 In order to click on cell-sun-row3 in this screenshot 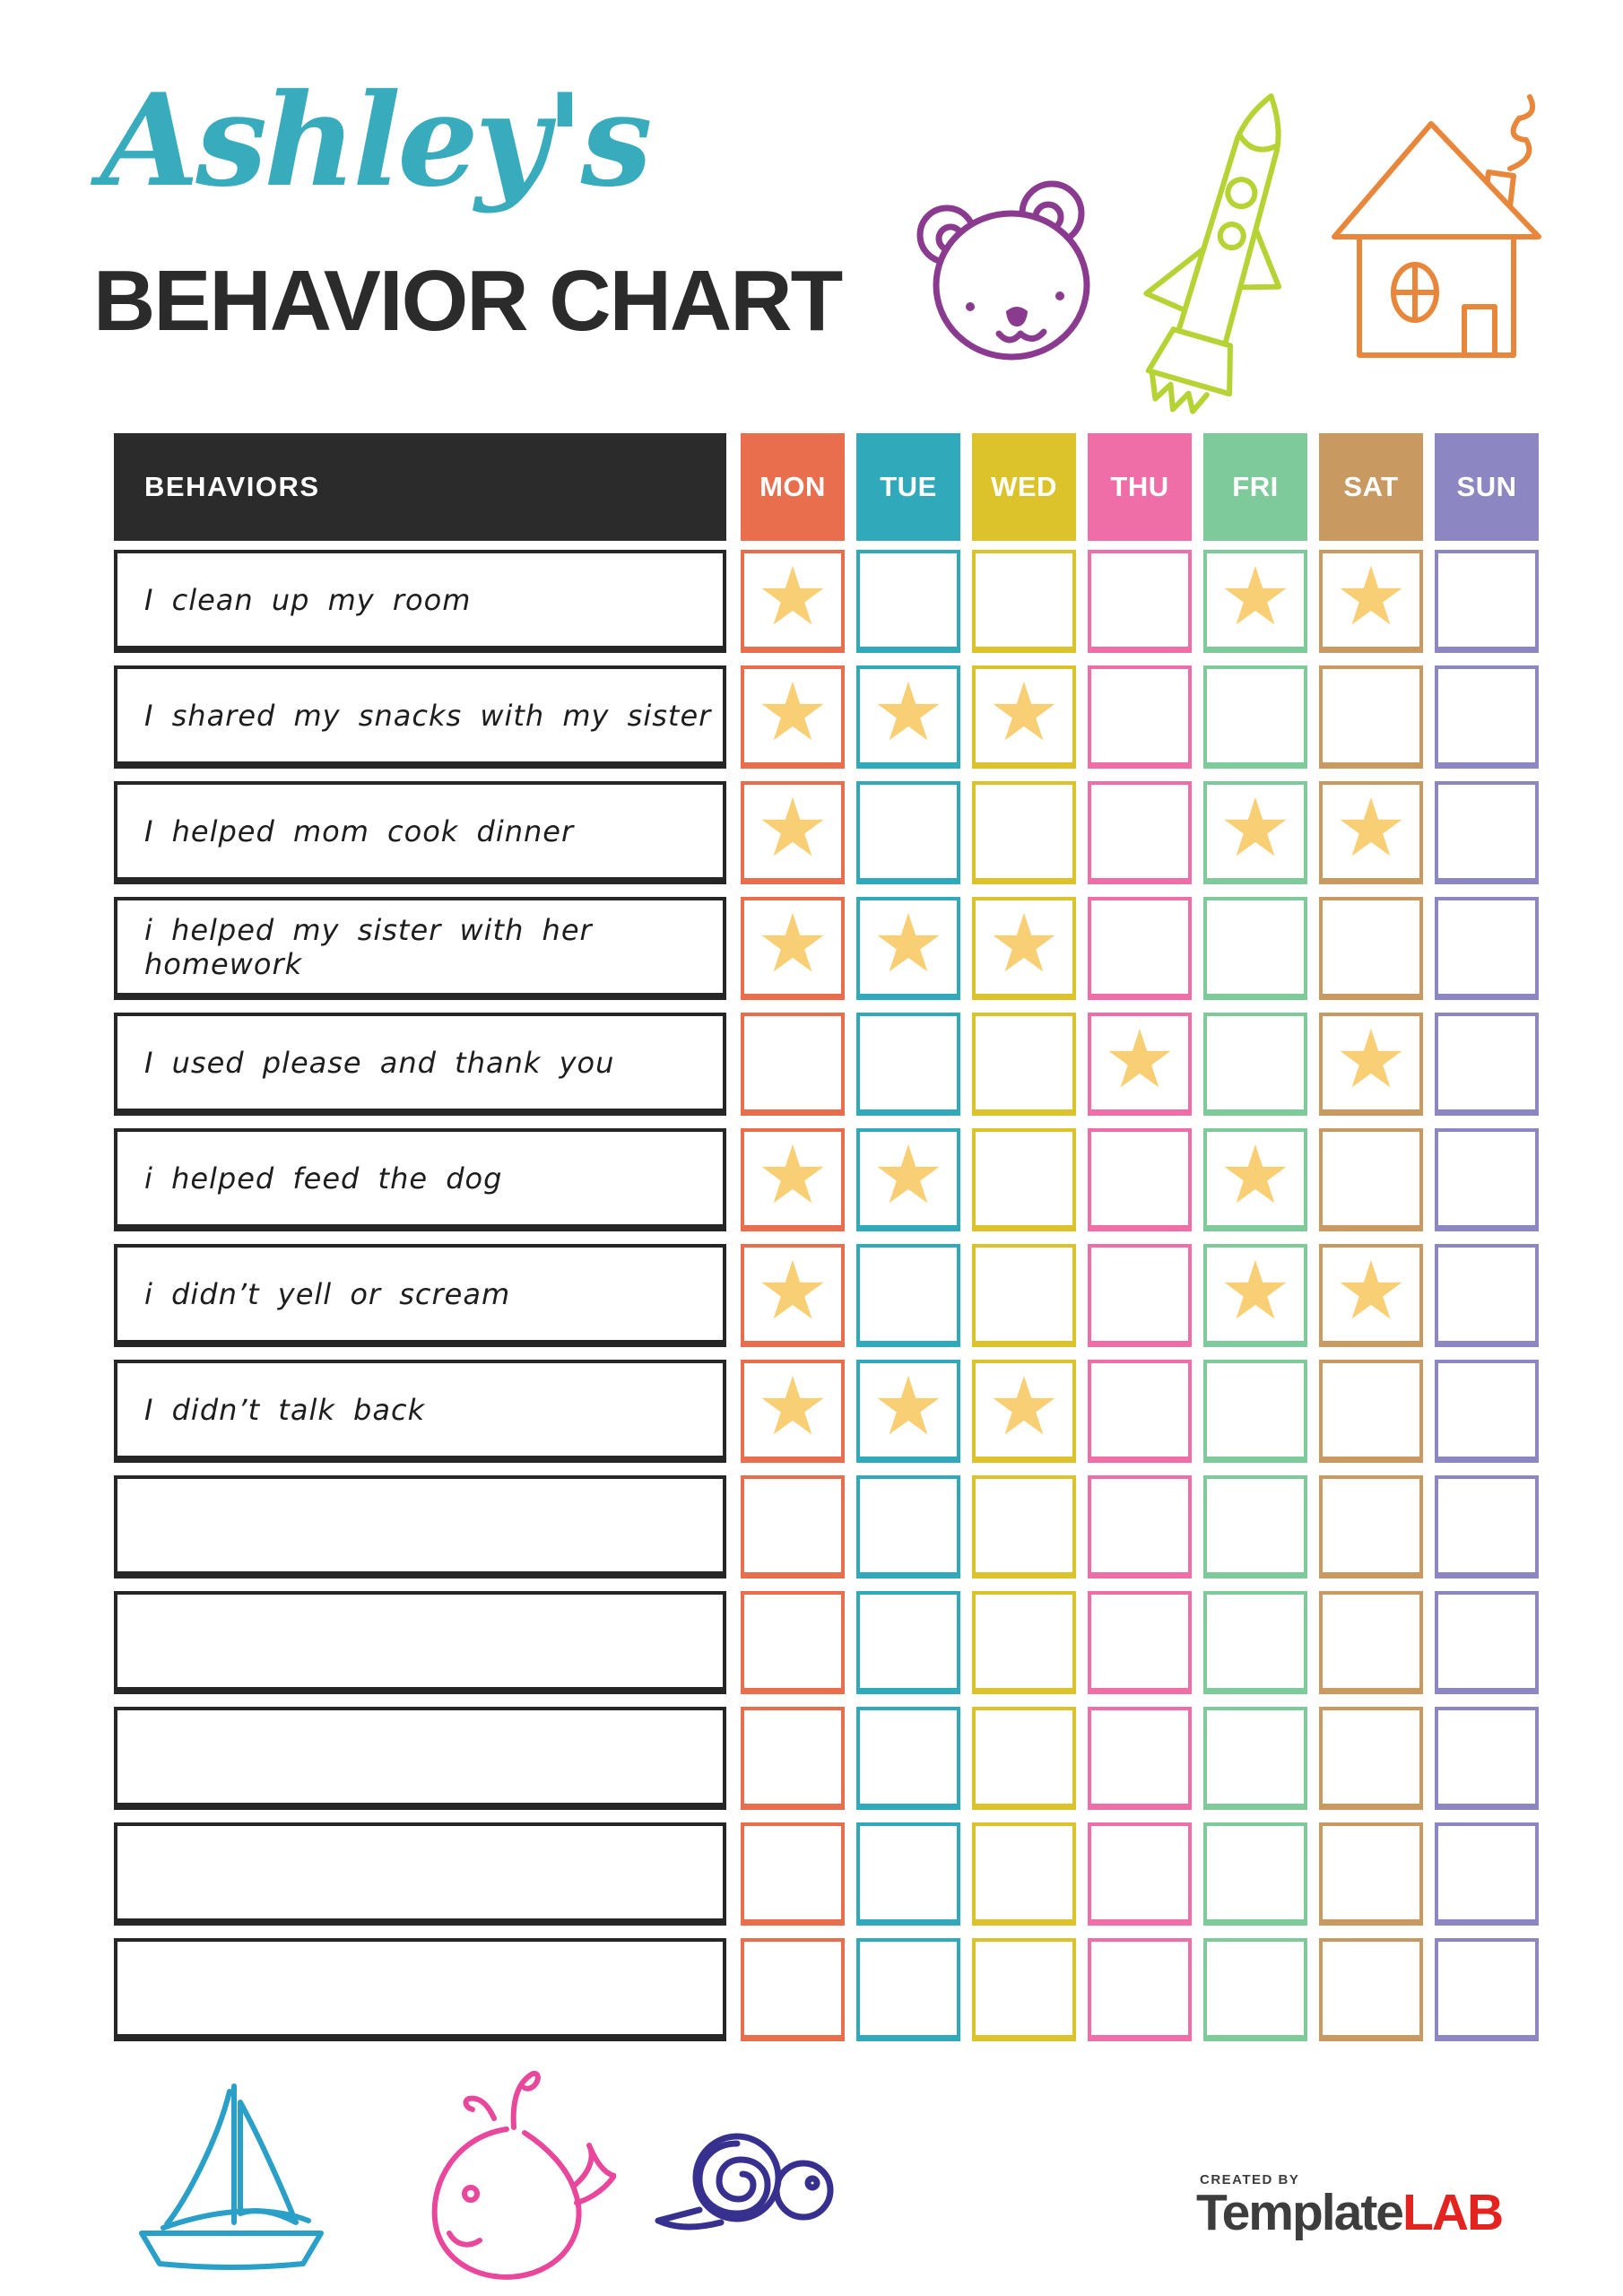, I will do `click(1487, 832)`.